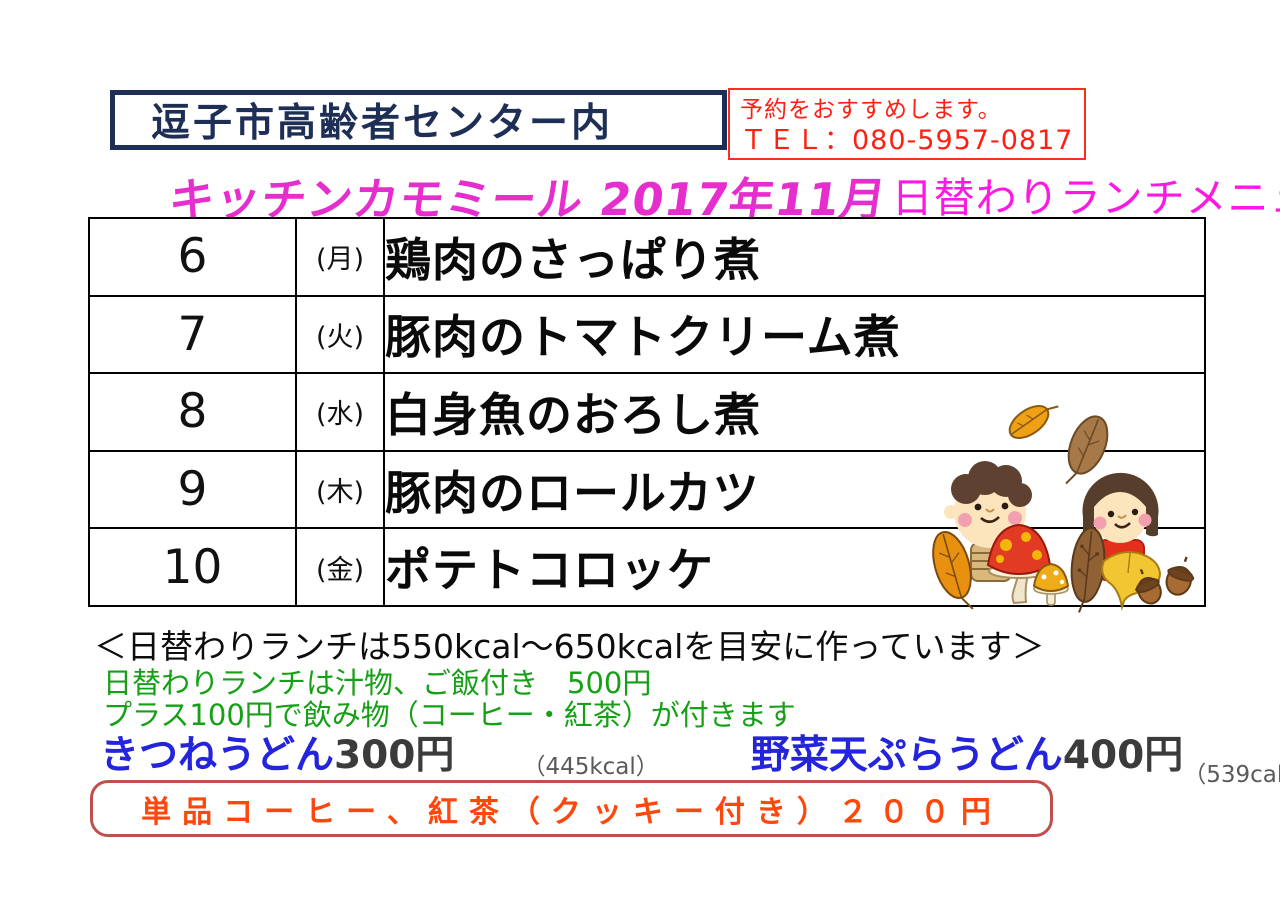 This screenshot has height=905, width=1280. Describe the element at coordinates (871, 110) in the screenshot. I see `reservation-note: 予約をおすすめします。` at that location.